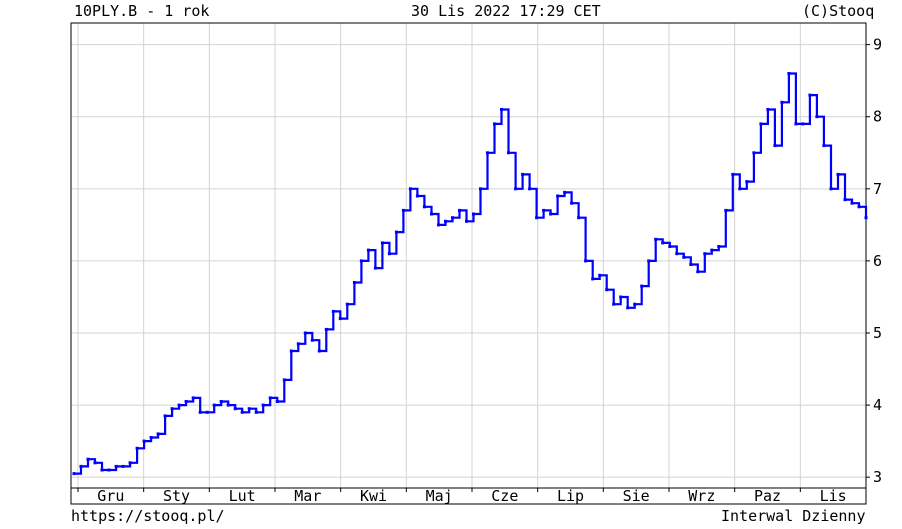 The image size is (902, 529). What do you see at coordinates (176, 496) in the screenshot?
I see `x-tick-label: Sty` at bounding box center [176, 496].